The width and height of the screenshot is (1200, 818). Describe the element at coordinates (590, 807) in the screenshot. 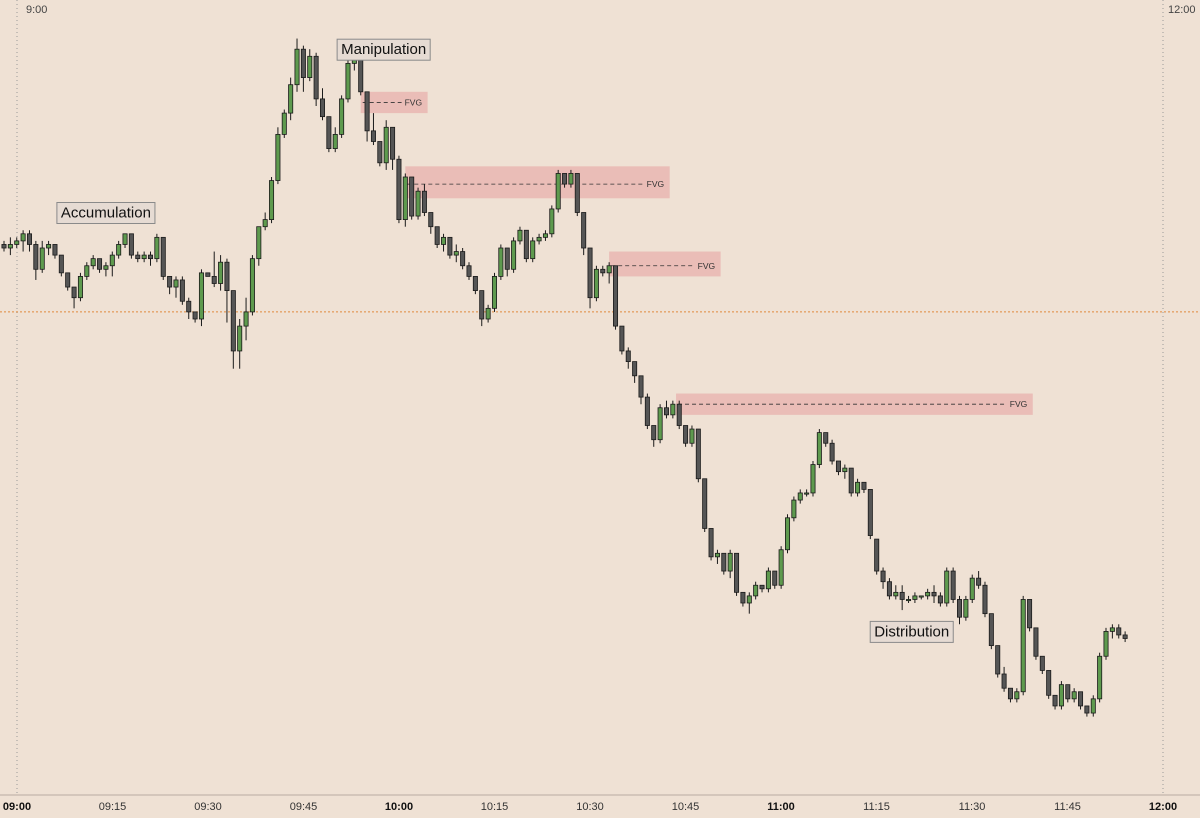

I see `x-tick-label: 10:30` at that location.